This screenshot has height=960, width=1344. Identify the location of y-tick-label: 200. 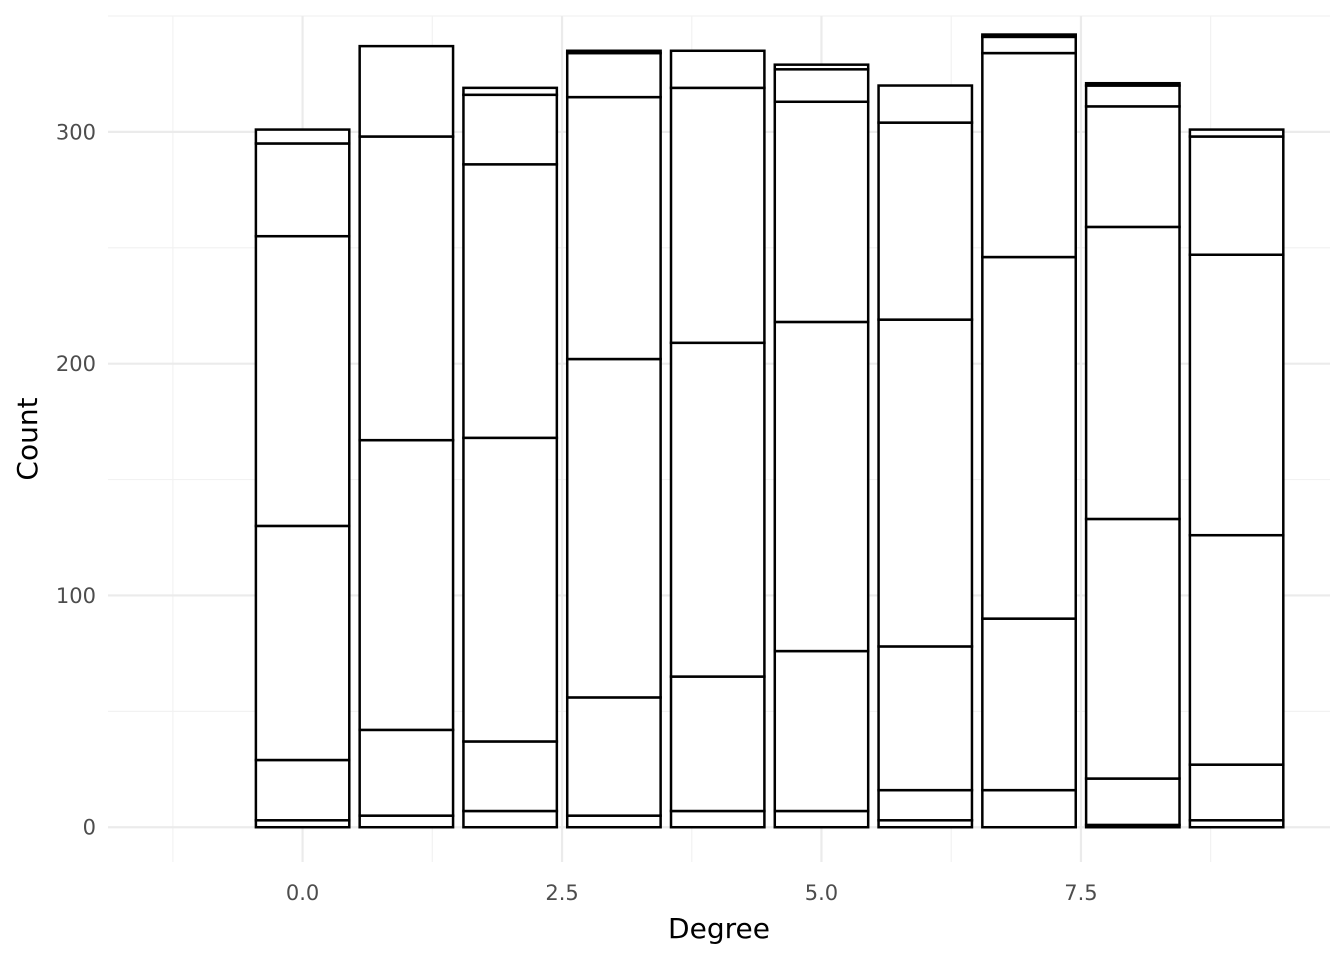
(76, 364).